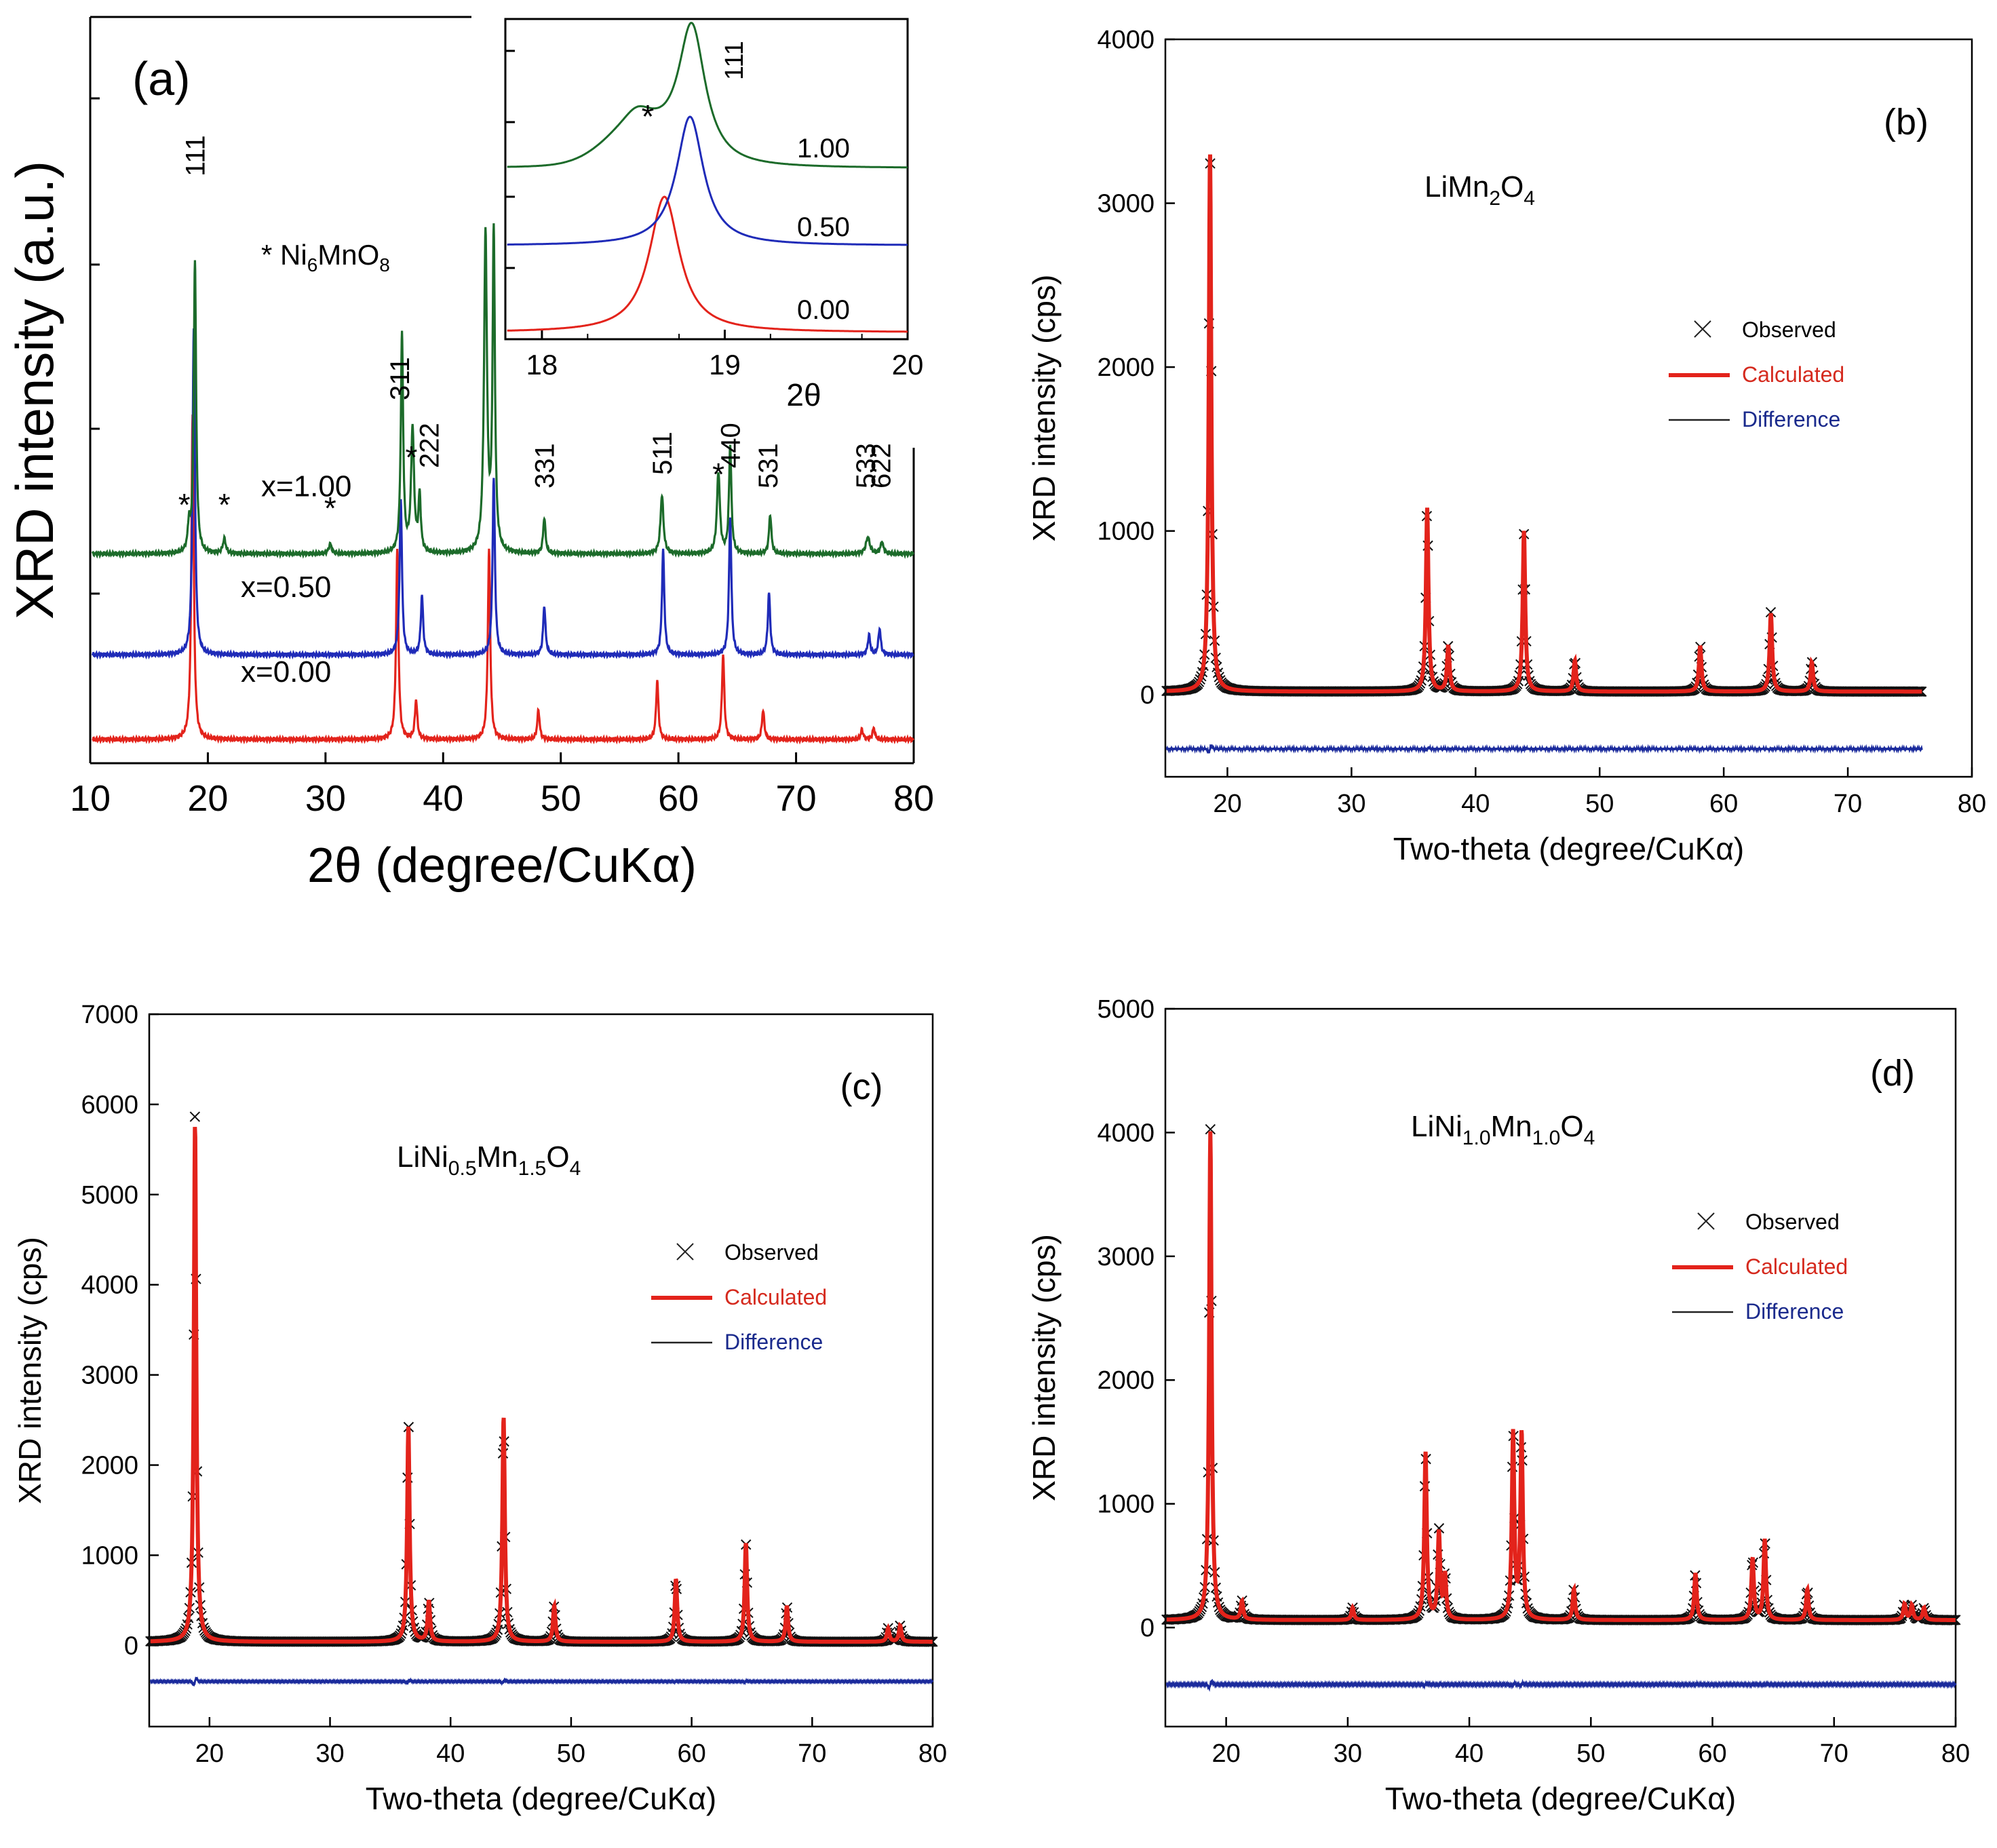 This screenshot has height=1848, width=1997. Describe the element at coordinates (1794, 1311) in the screenshot. I see `panel-d-legend-difference-label: Difference` at that location.